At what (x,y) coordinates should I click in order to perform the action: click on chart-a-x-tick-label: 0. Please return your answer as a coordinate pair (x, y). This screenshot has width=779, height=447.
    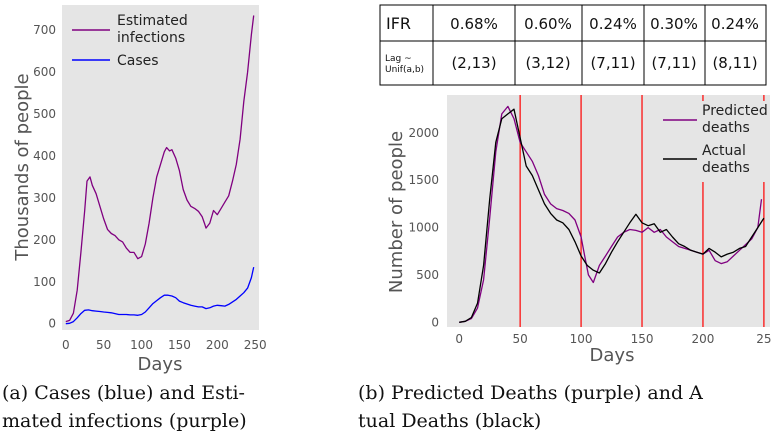
    Looking at the image, I should click on (66, 345).